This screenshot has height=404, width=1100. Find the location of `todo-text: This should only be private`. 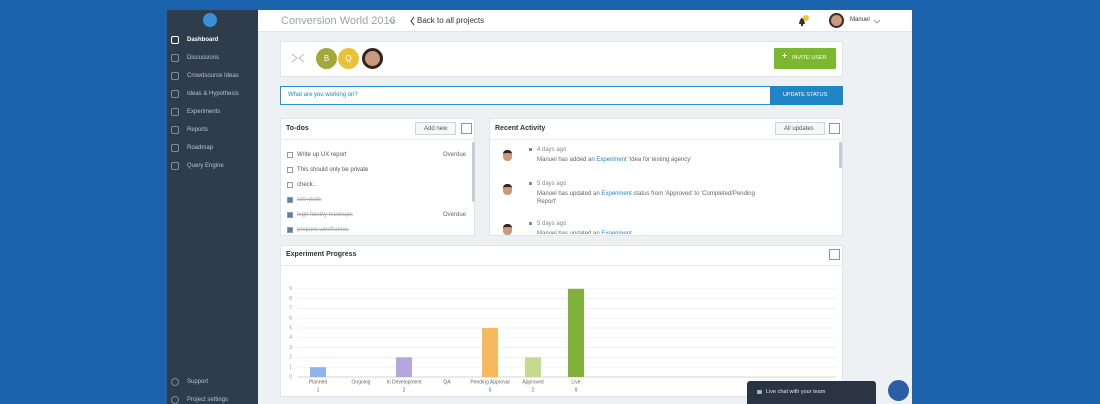

todo-text: This should only be private is located at coordinates (333, 170).